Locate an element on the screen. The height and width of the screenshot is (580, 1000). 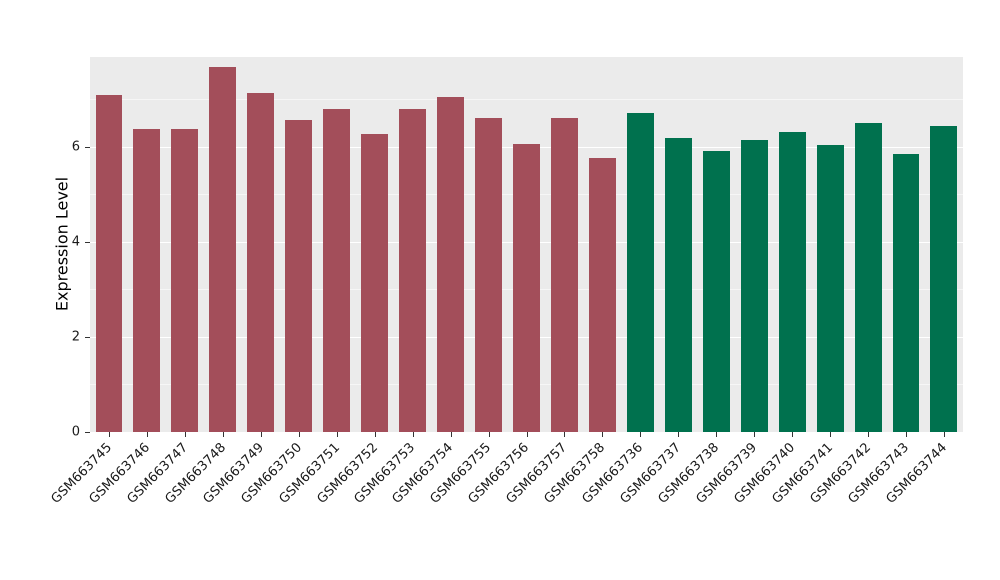
bar-GSM663748 is located at coordinates (223, 249).